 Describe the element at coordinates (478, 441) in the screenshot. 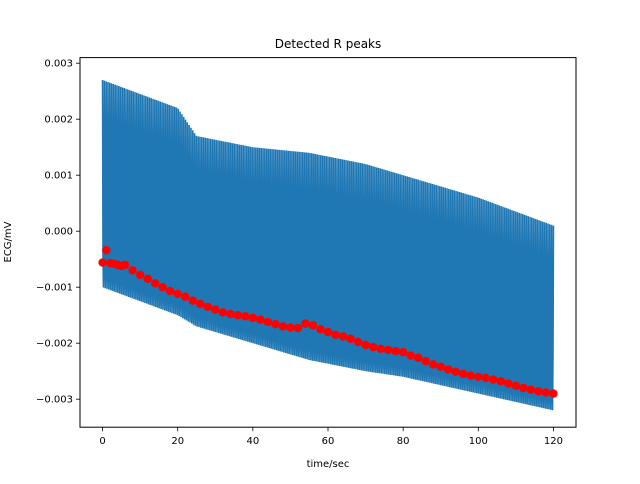

I see `x-tick-label: 100` at that location.